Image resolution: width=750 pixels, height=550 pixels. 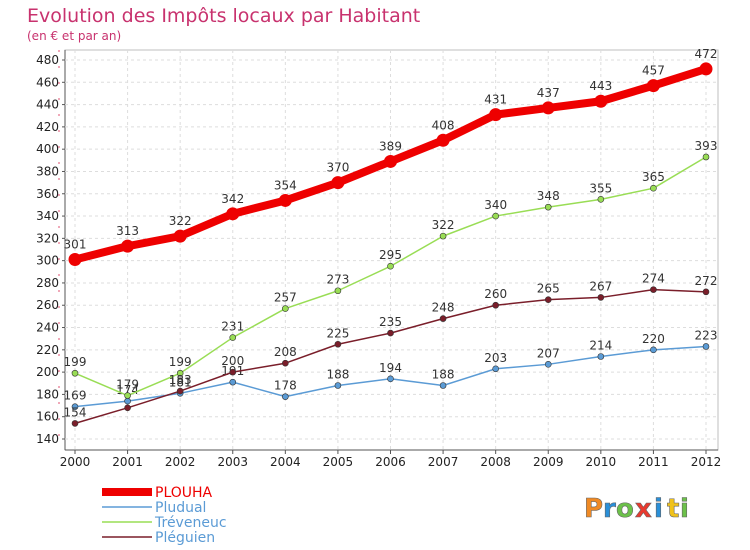 What do you see at coordinates (390, 322) in the screenshot?
I see `data-label: 235` at bounding box center [390, 322].